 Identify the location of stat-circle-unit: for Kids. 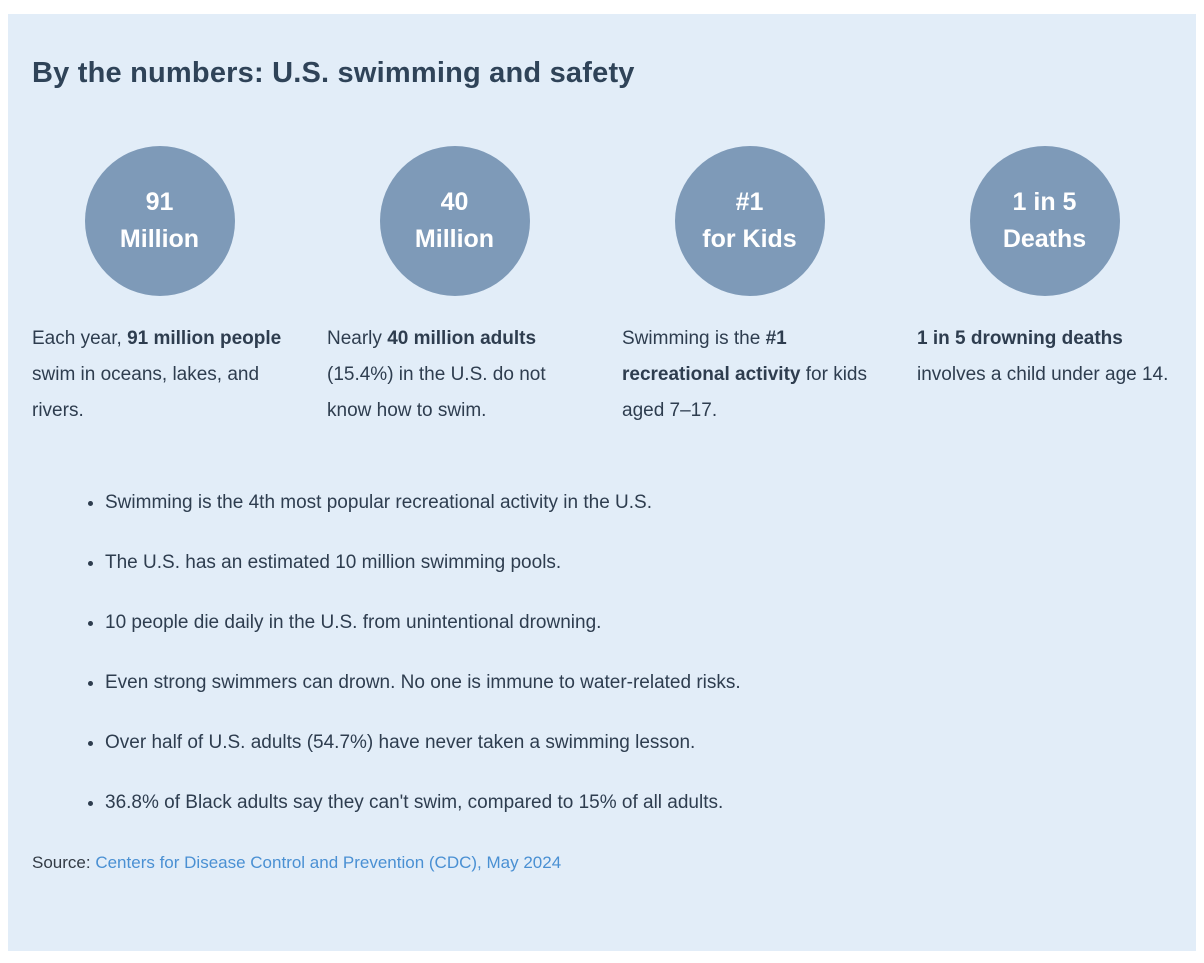
(749, 239).